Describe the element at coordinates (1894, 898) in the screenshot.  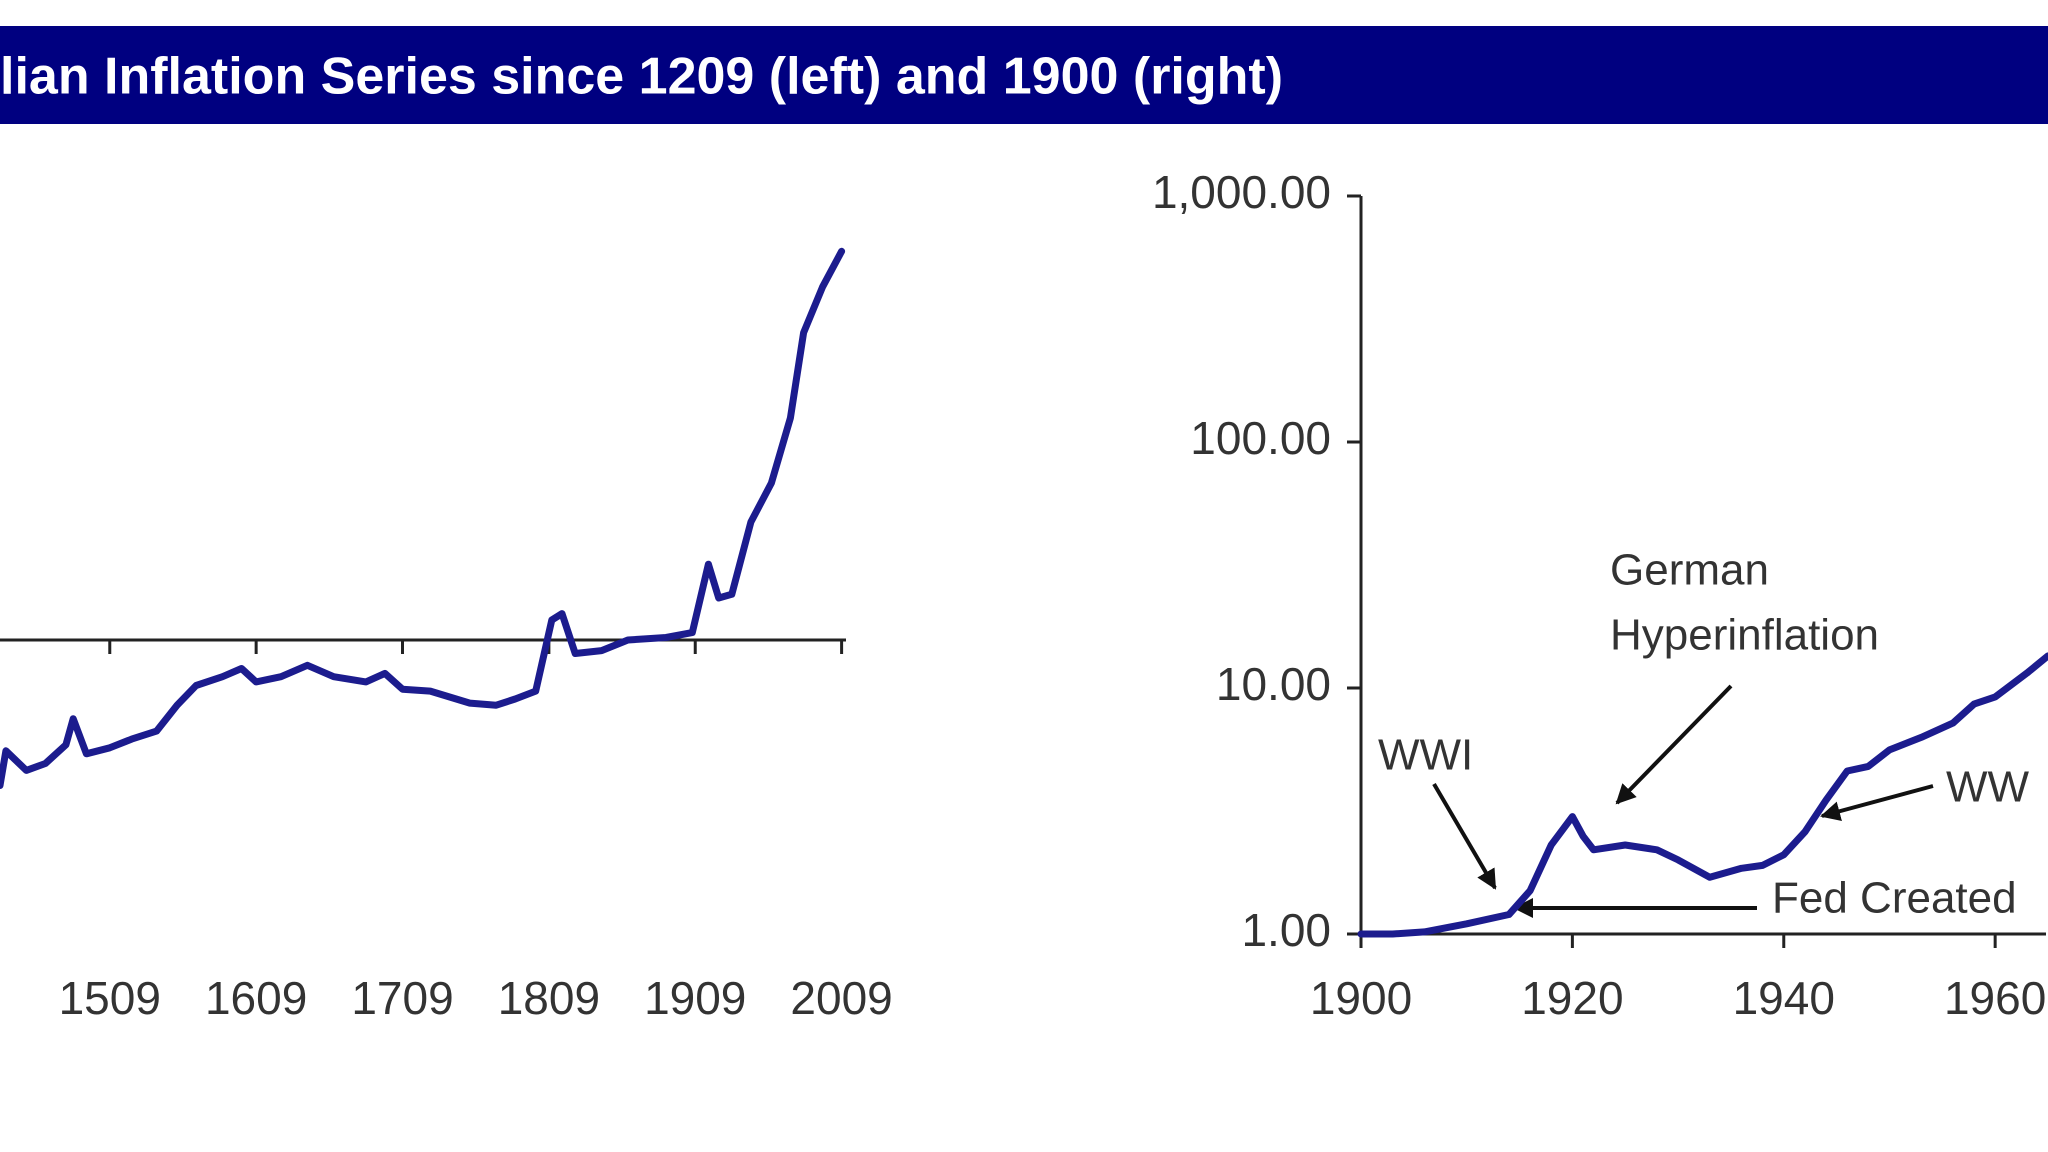
I see `annotation: Fed Created` at that location.